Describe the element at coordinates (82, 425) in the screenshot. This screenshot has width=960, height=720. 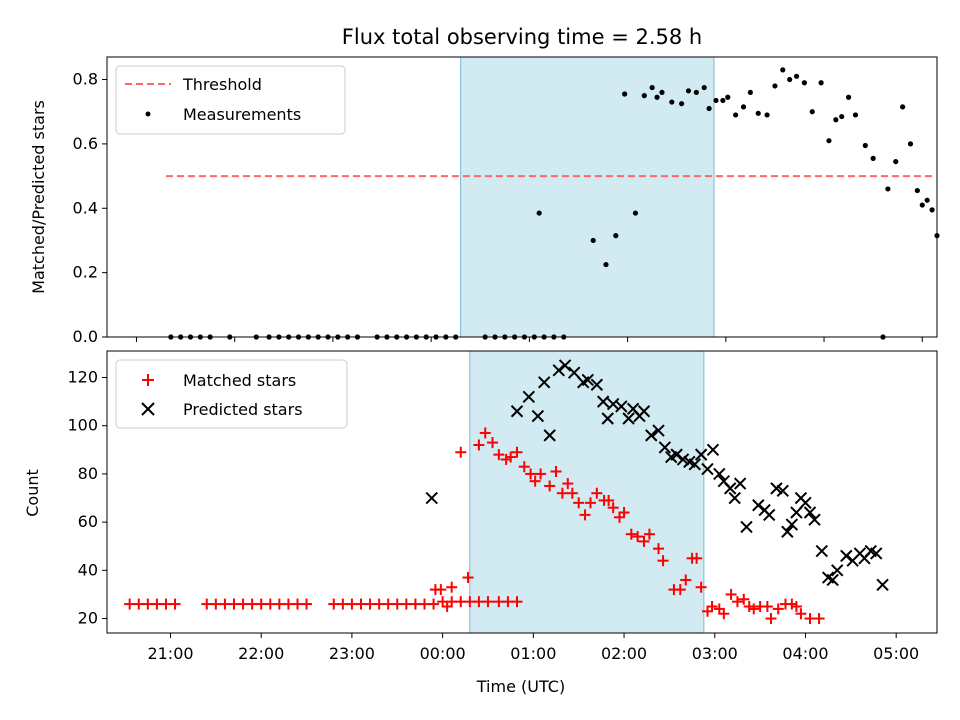
I see `bottom-y-tick-label: 100` at that location.